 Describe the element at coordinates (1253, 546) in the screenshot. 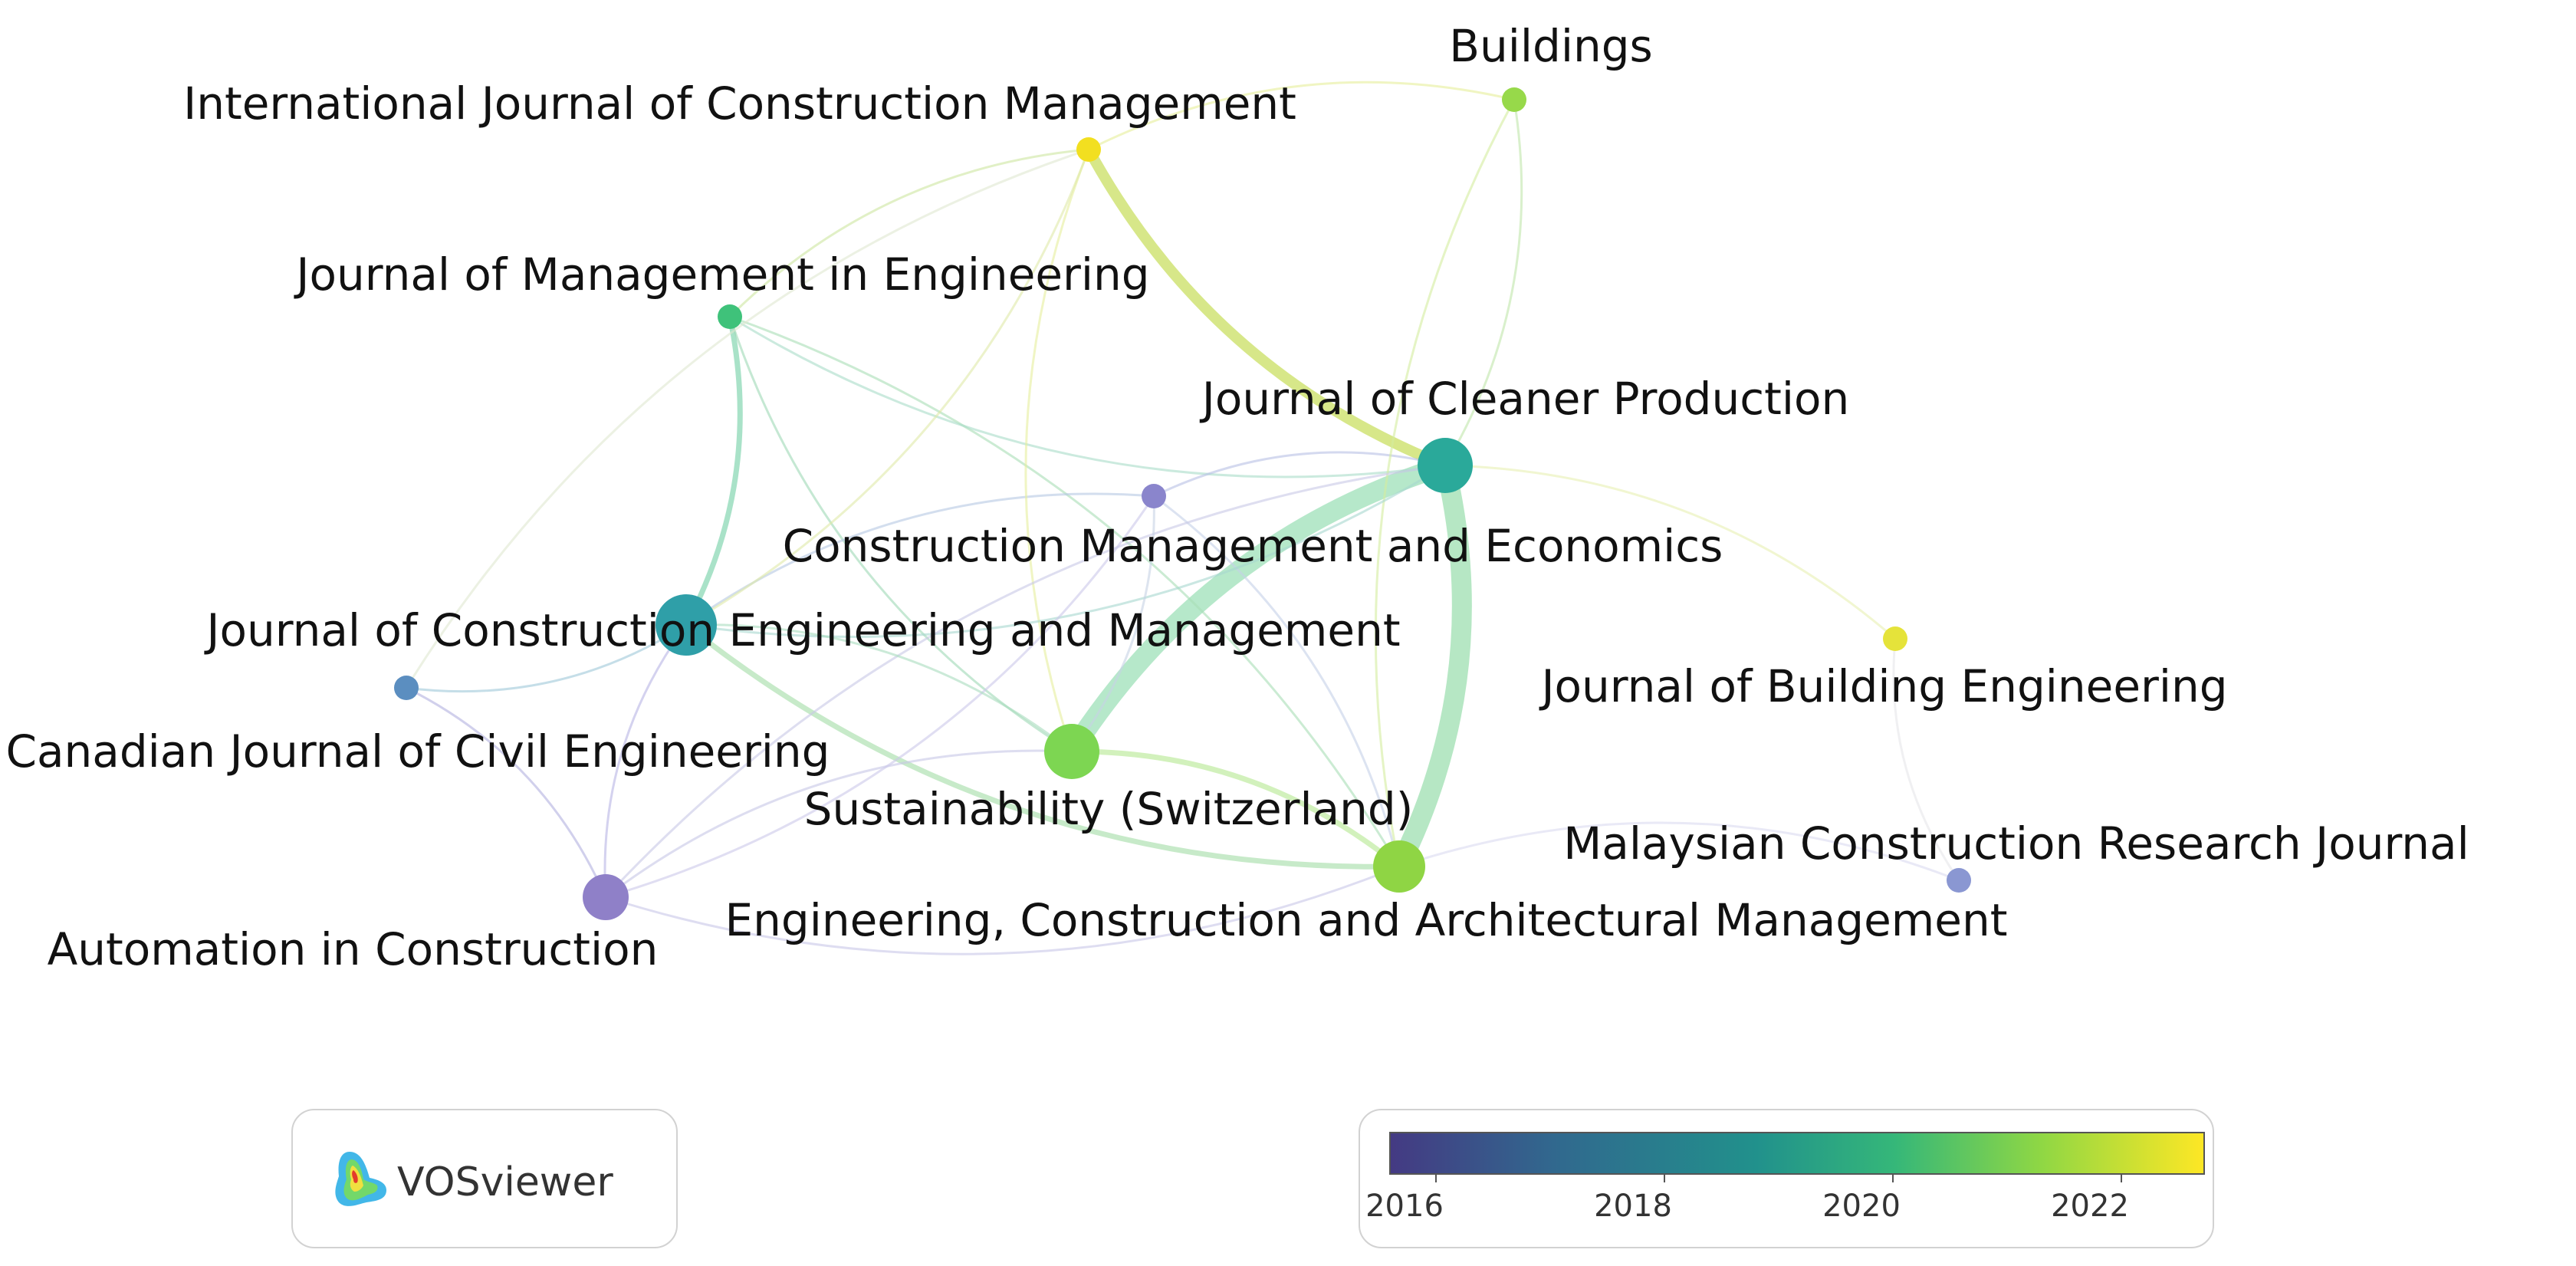

I see `node-label-cme: Construction Management and Economics` at that location.